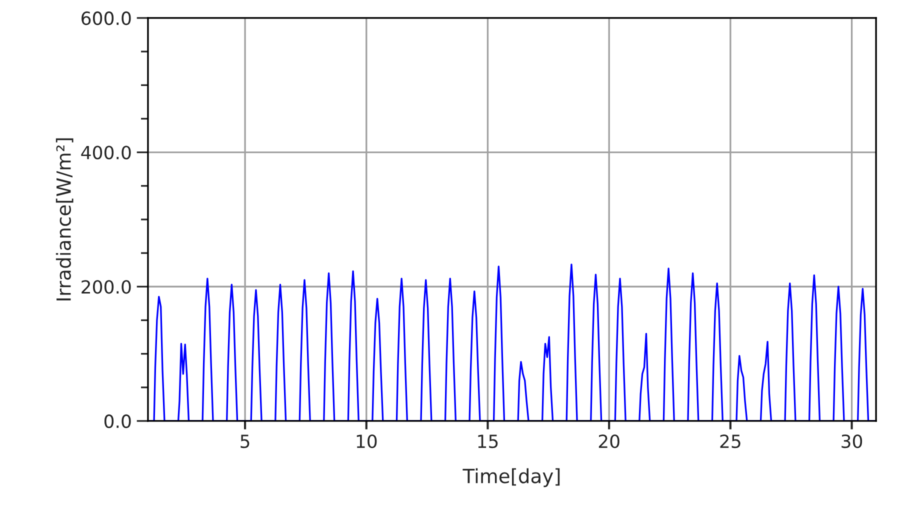 This screenshot has width=905, height=521. Describe the element at coordinates (106, 287) in the screenshot. I see `y-tick-label: 200.0` at that location.